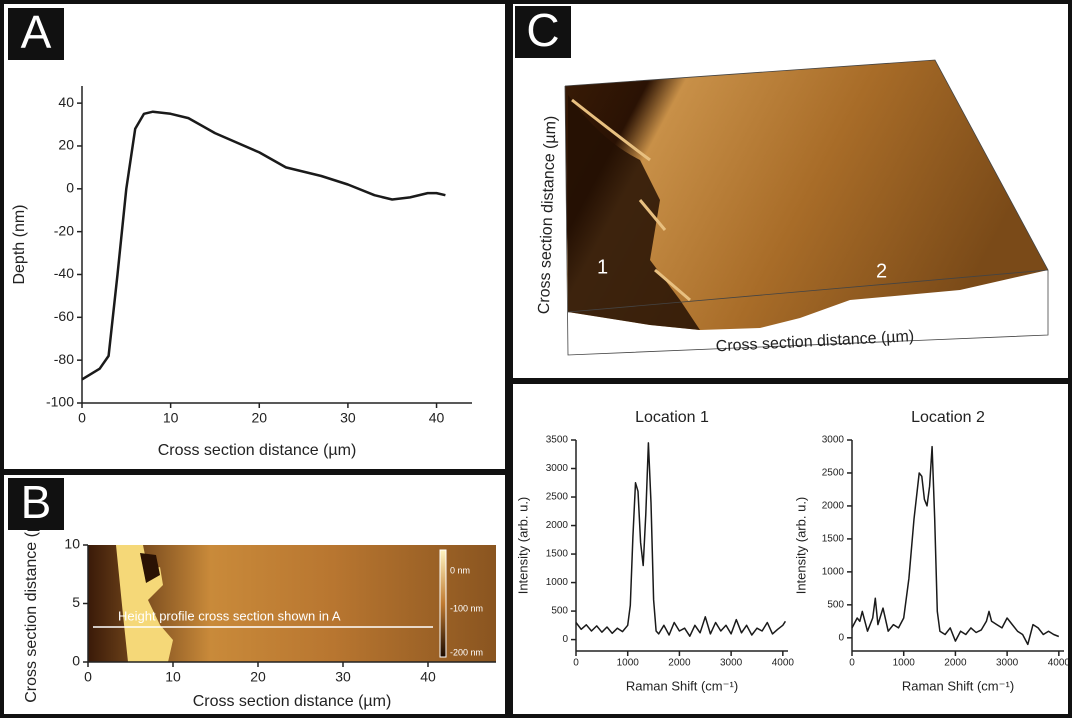  Describe the element at coordinates (76, 602) in the screenshot. I see `y-tick-label: 5` at that location.